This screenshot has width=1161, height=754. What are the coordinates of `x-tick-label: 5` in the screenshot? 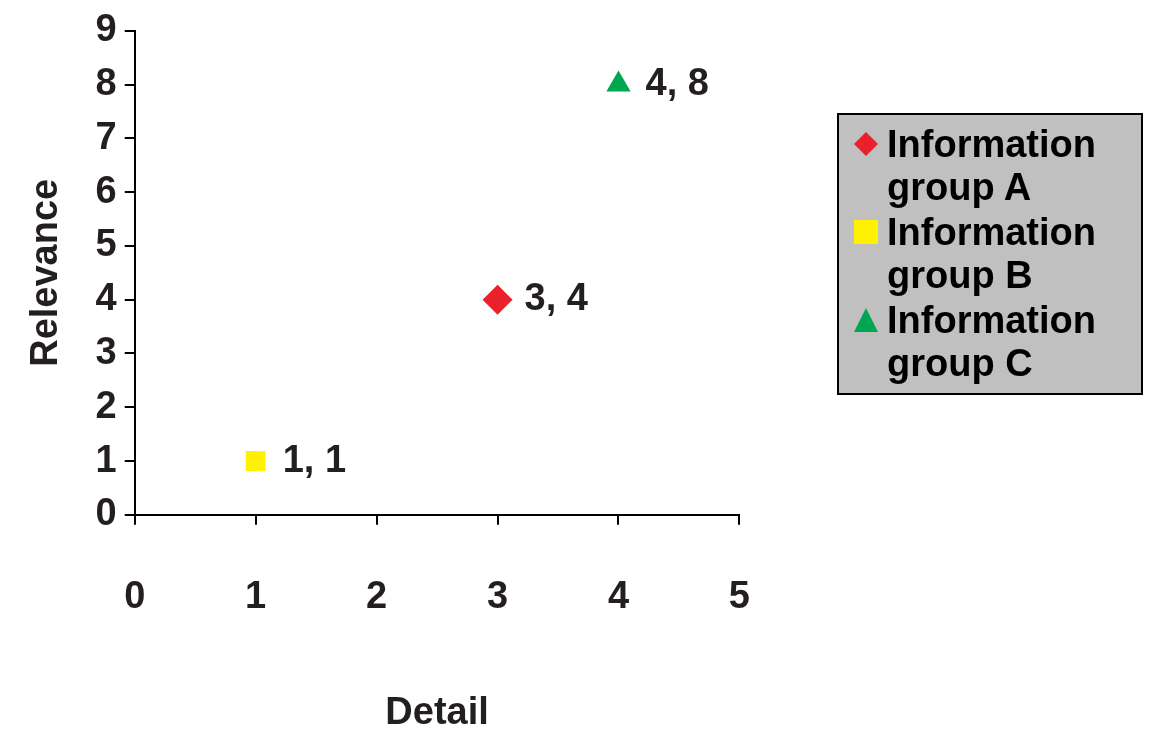 It's located at (739, 595).